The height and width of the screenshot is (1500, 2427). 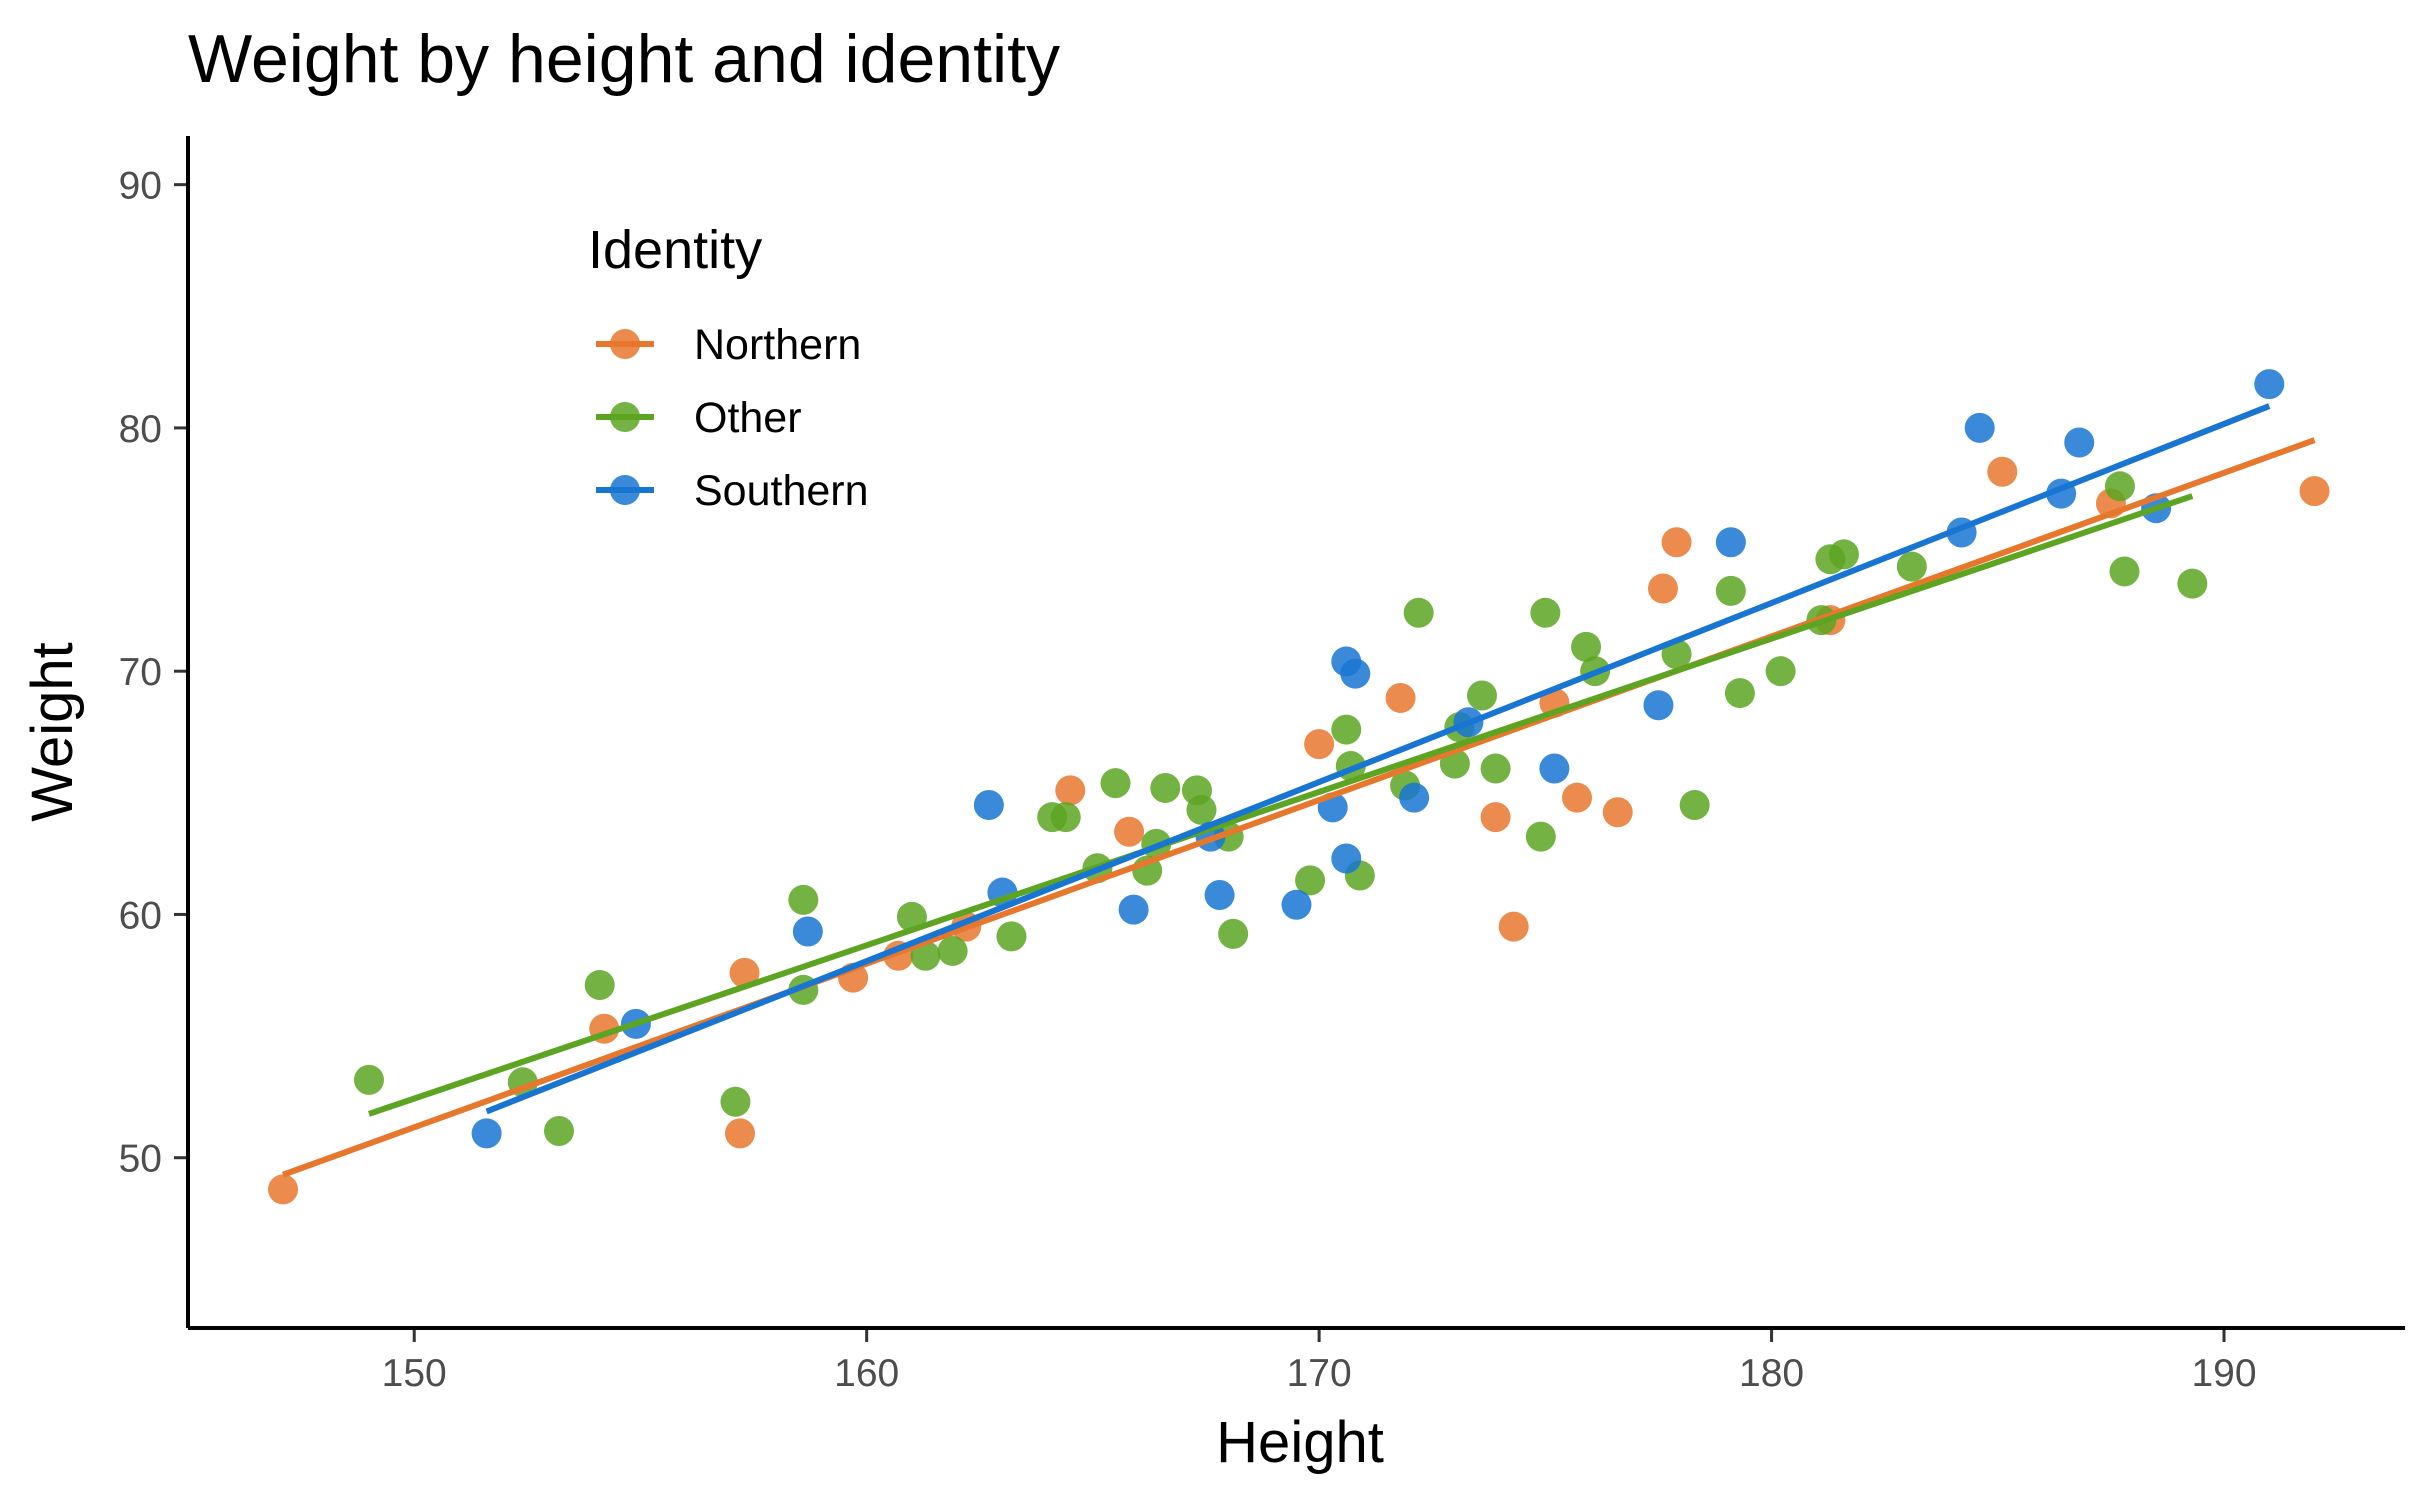 I want to click on legend-key-point-northern, so click(x=625, y=344).